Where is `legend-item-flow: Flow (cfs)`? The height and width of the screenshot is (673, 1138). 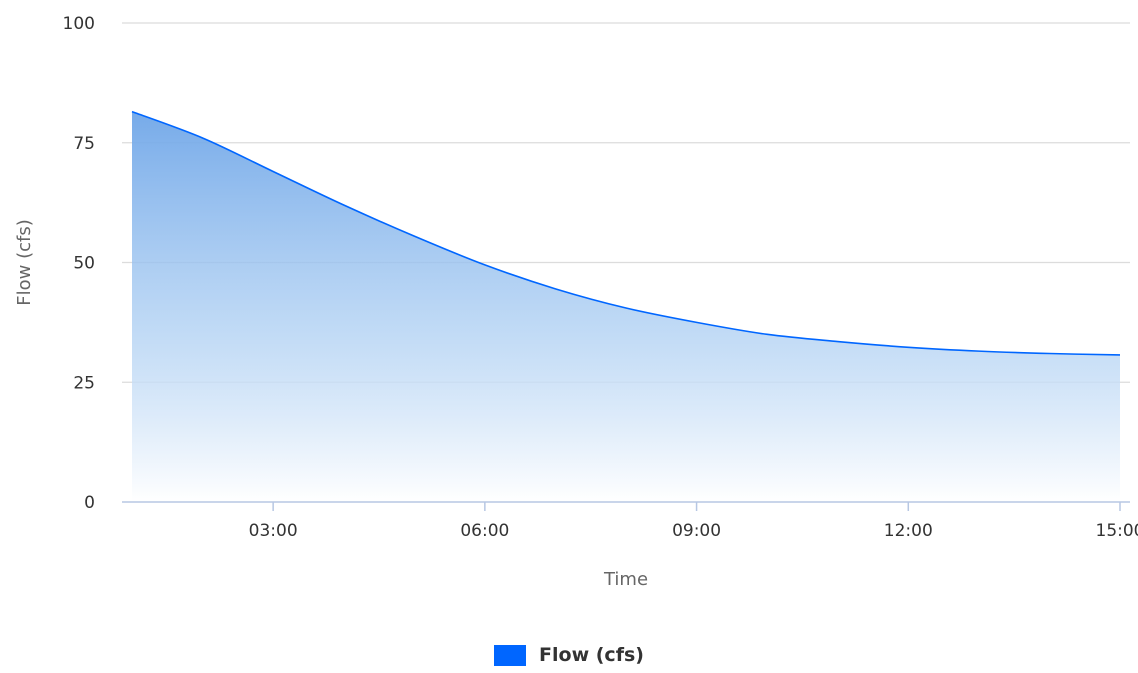 legend-item-flow: Flow (cfs) is located at coordinates (569, 655).